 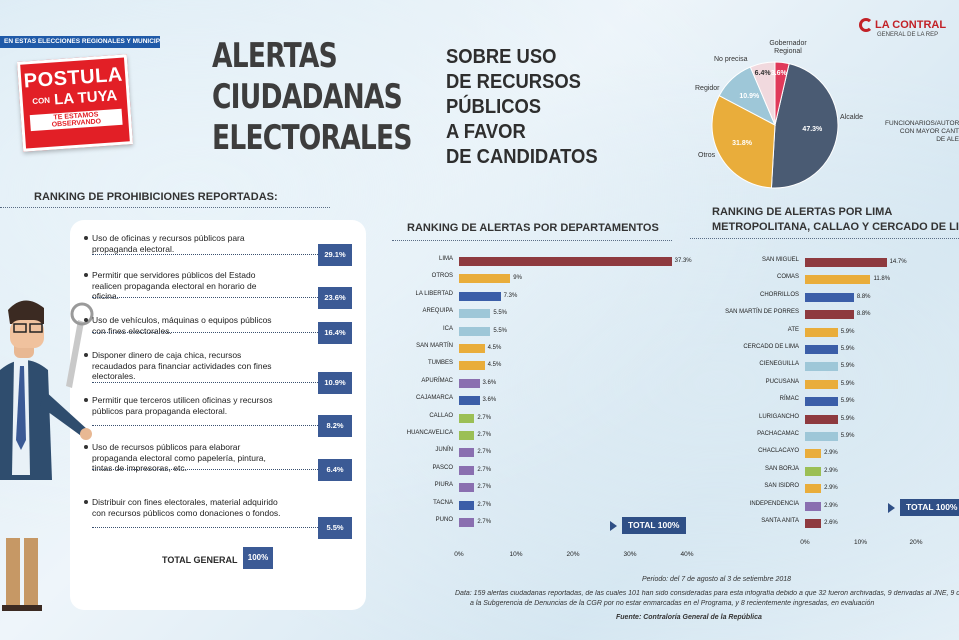 I want to click on category-label: SAN BORJA, so click(x=781, y=468).